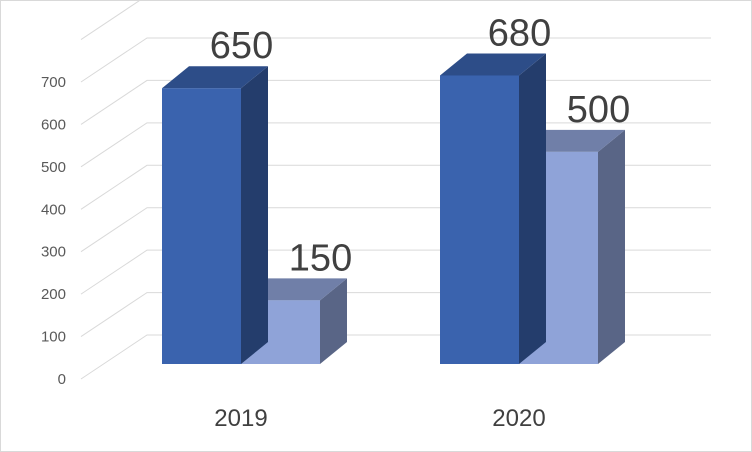  What do you see at coordinates (598, 110) in the screenshot?
I see `data-label: 500` at bounding box center [598, 110].